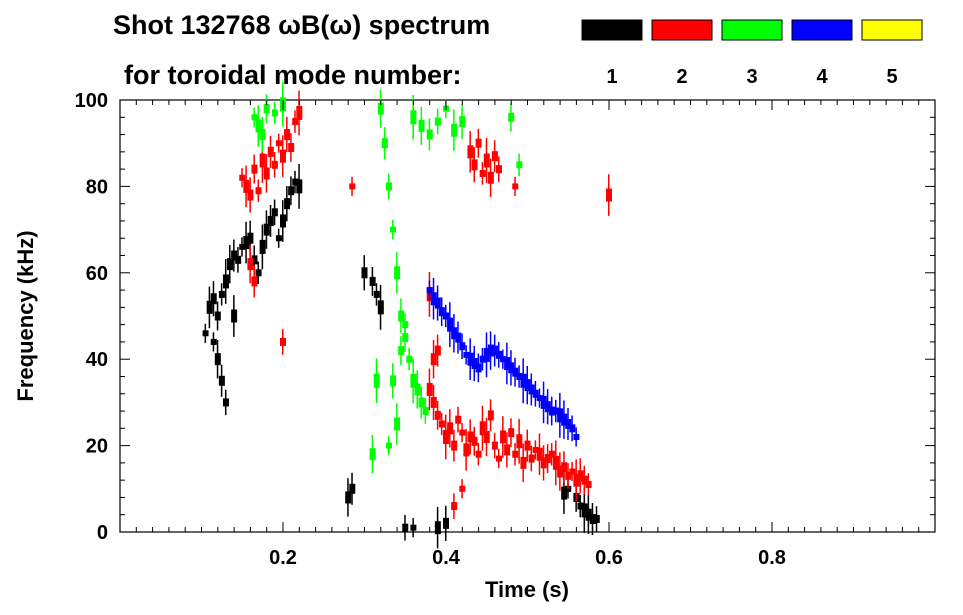  I want to click on x-axis-title: Time (s), so click(527, 589).